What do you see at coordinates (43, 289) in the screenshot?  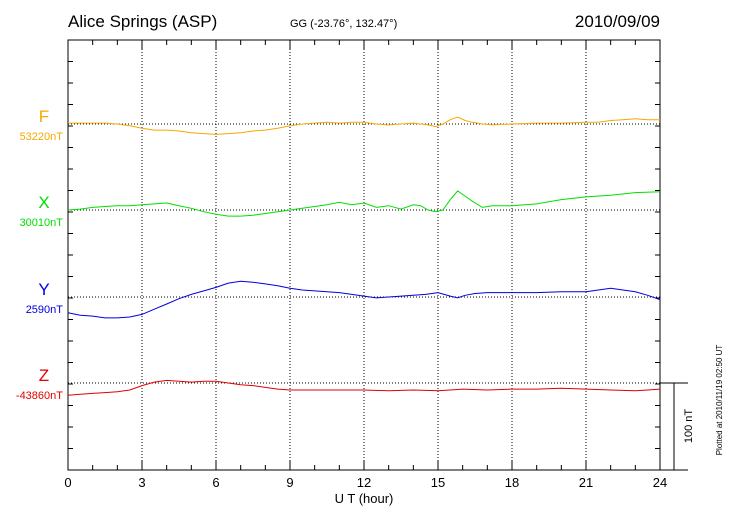 I see `series-name-Y: Y` at bounding box center [43, 289].